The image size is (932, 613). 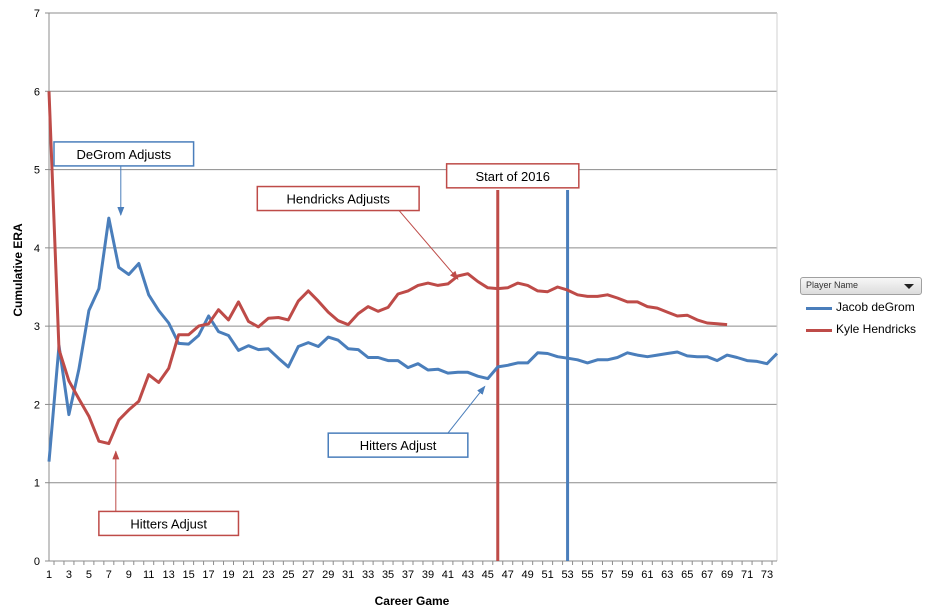 What do you see at coordinates (109, 575) in the screenshot?
I see `x-tick-label-7: 7` at bounding box center [109, 575].